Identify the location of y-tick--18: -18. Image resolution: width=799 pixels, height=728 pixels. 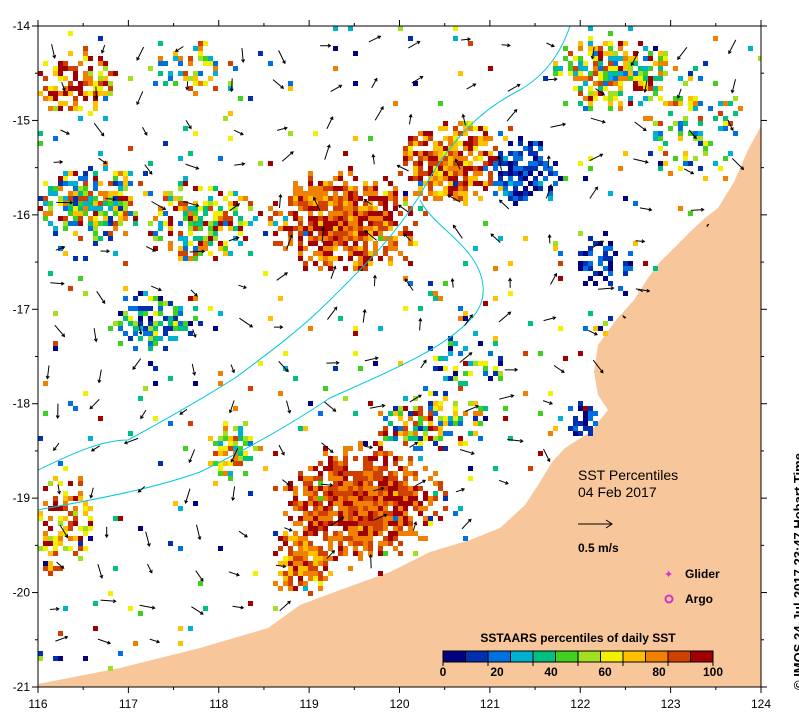
(22, 404).